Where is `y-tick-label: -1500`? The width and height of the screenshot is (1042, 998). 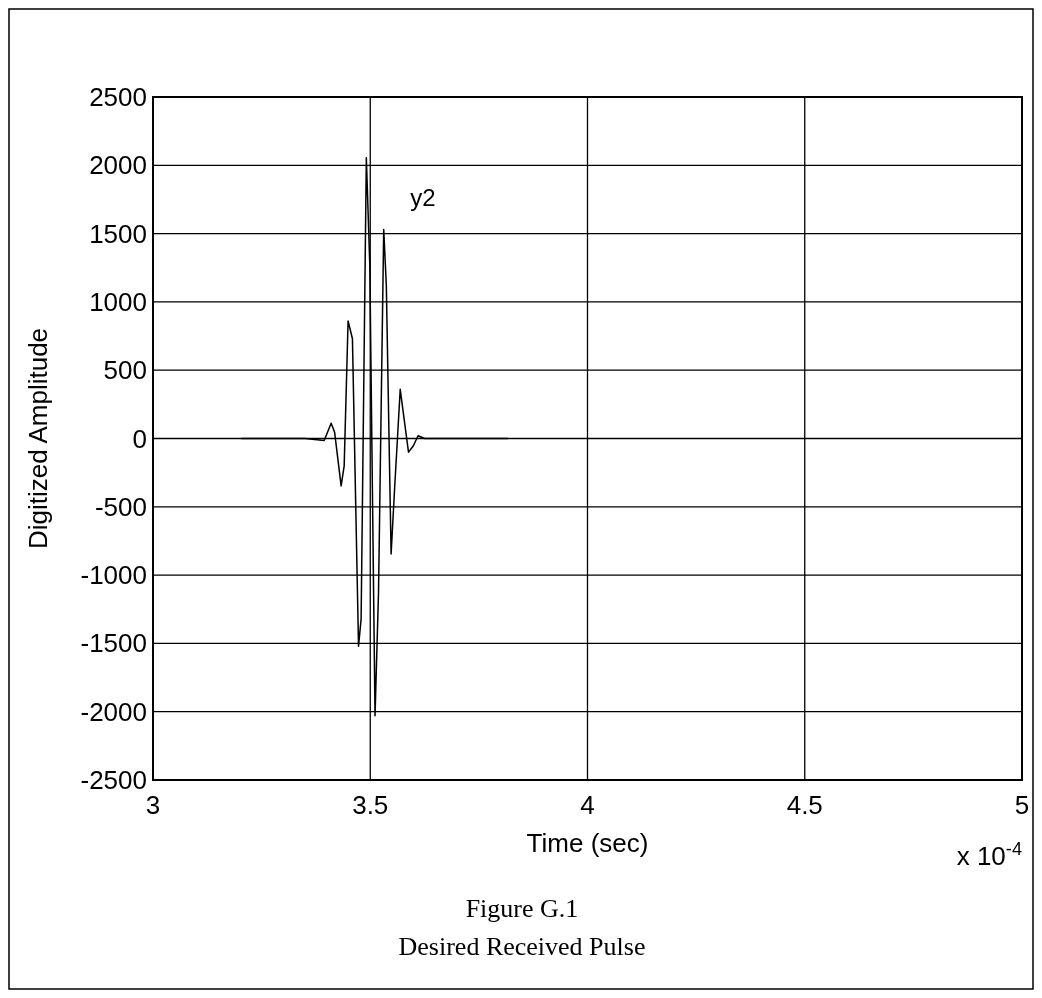 y-tick-label: -1500 is located at coordinates (113, 643).